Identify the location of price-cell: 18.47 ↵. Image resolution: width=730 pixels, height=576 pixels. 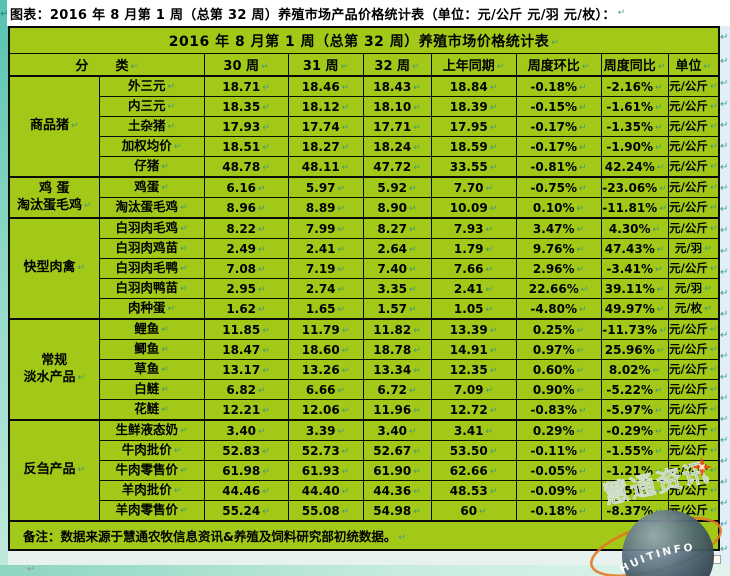
(246, 349).